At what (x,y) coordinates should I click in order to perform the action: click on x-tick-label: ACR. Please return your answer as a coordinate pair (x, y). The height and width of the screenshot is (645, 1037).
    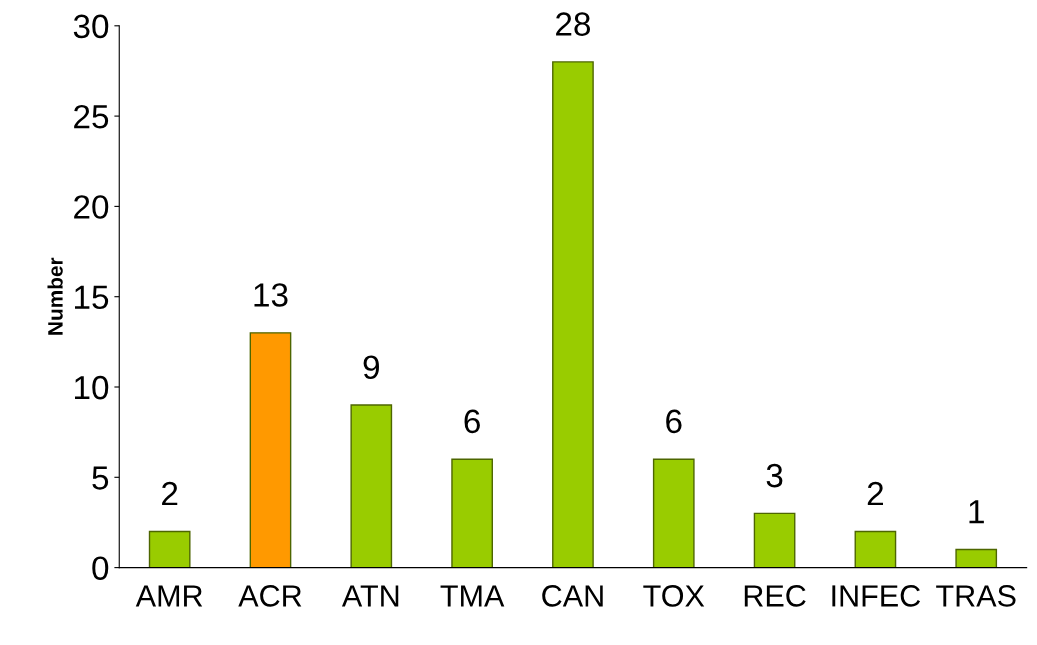
    Looking at the image, I should click on (270, 596).